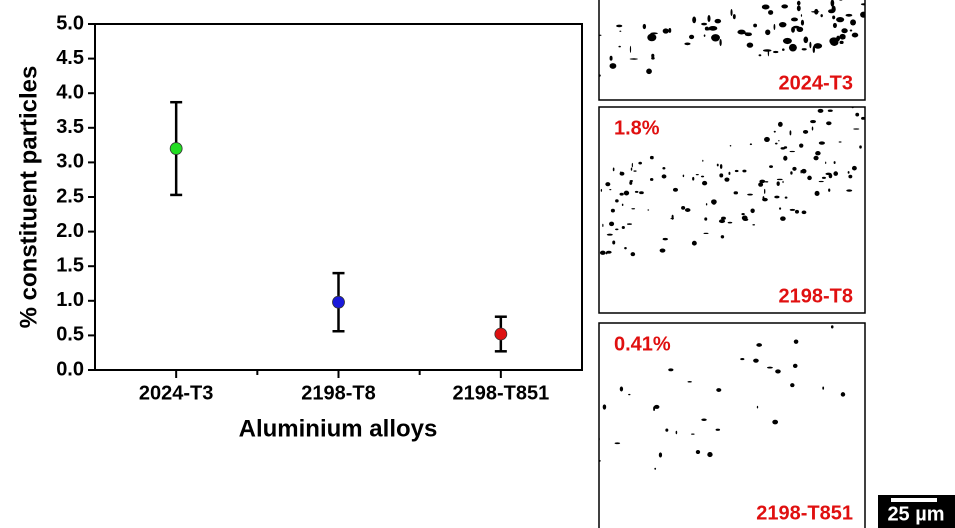 The width and height of the screenshot is (955, 528). Describe the element at coordinates (28, 197) in the screenshot. I see `y-axis-label: % constituent particles` at that location.